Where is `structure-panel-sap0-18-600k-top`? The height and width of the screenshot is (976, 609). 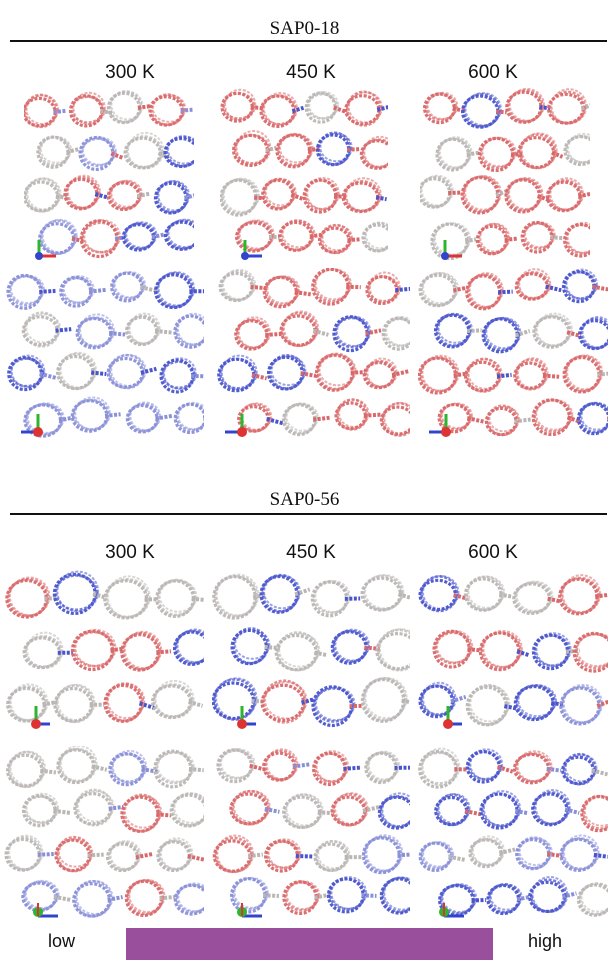 structure-panel-sap0-18-600k-top is located at coordinates (505, 174).